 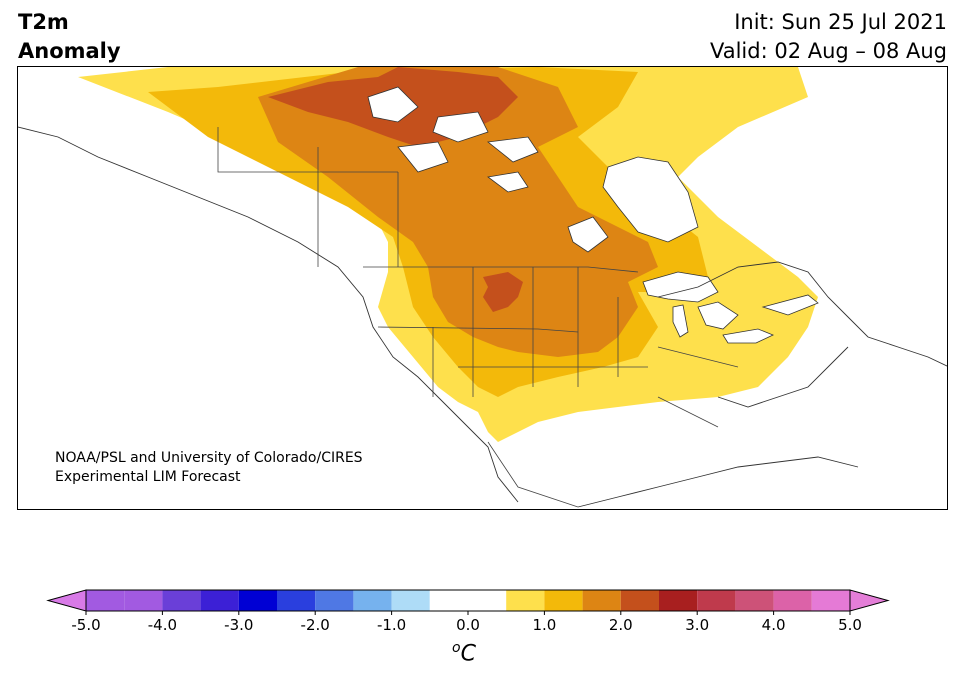 I want to click on credit-line-2: Experimental LIM Forecast, so click(x=148, y=477).